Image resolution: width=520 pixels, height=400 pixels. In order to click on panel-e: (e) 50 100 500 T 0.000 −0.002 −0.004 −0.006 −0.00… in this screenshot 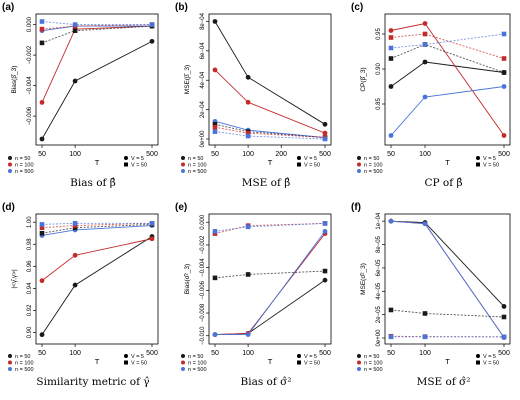, I will do `click(253, 295)`.